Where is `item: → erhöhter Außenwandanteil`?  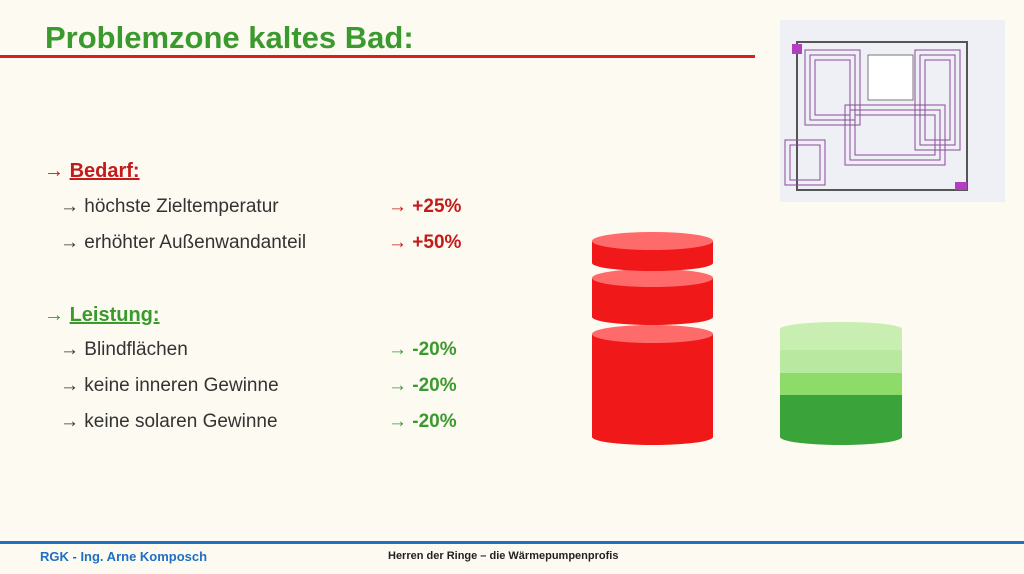
item: → erhöhter Außenwandanteil is located at coordinates (183, 242).